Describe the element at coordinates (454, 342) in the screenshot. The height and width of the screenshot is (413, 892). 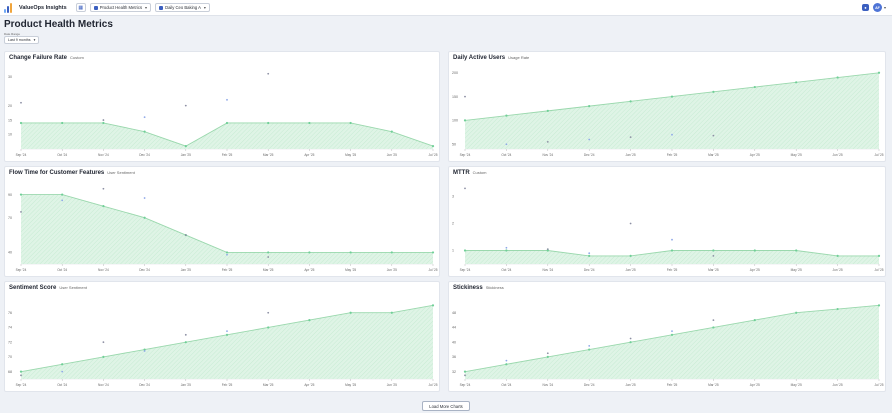
I see `y-tick-label: 40` at that location.